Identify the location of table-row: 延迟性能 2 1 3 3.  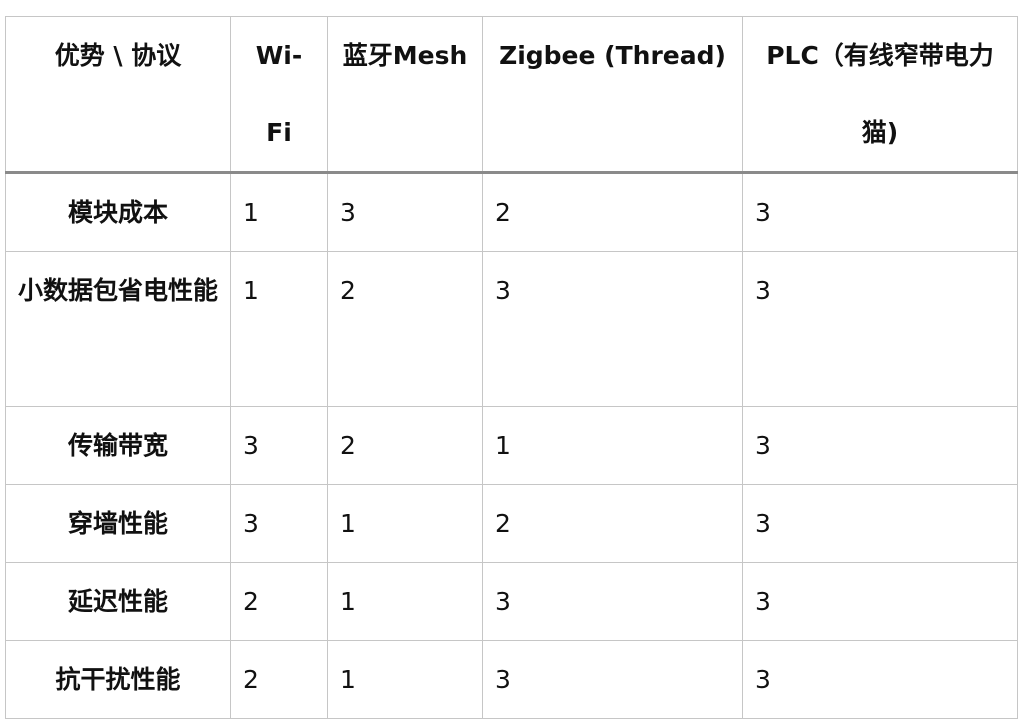
(511, 601).